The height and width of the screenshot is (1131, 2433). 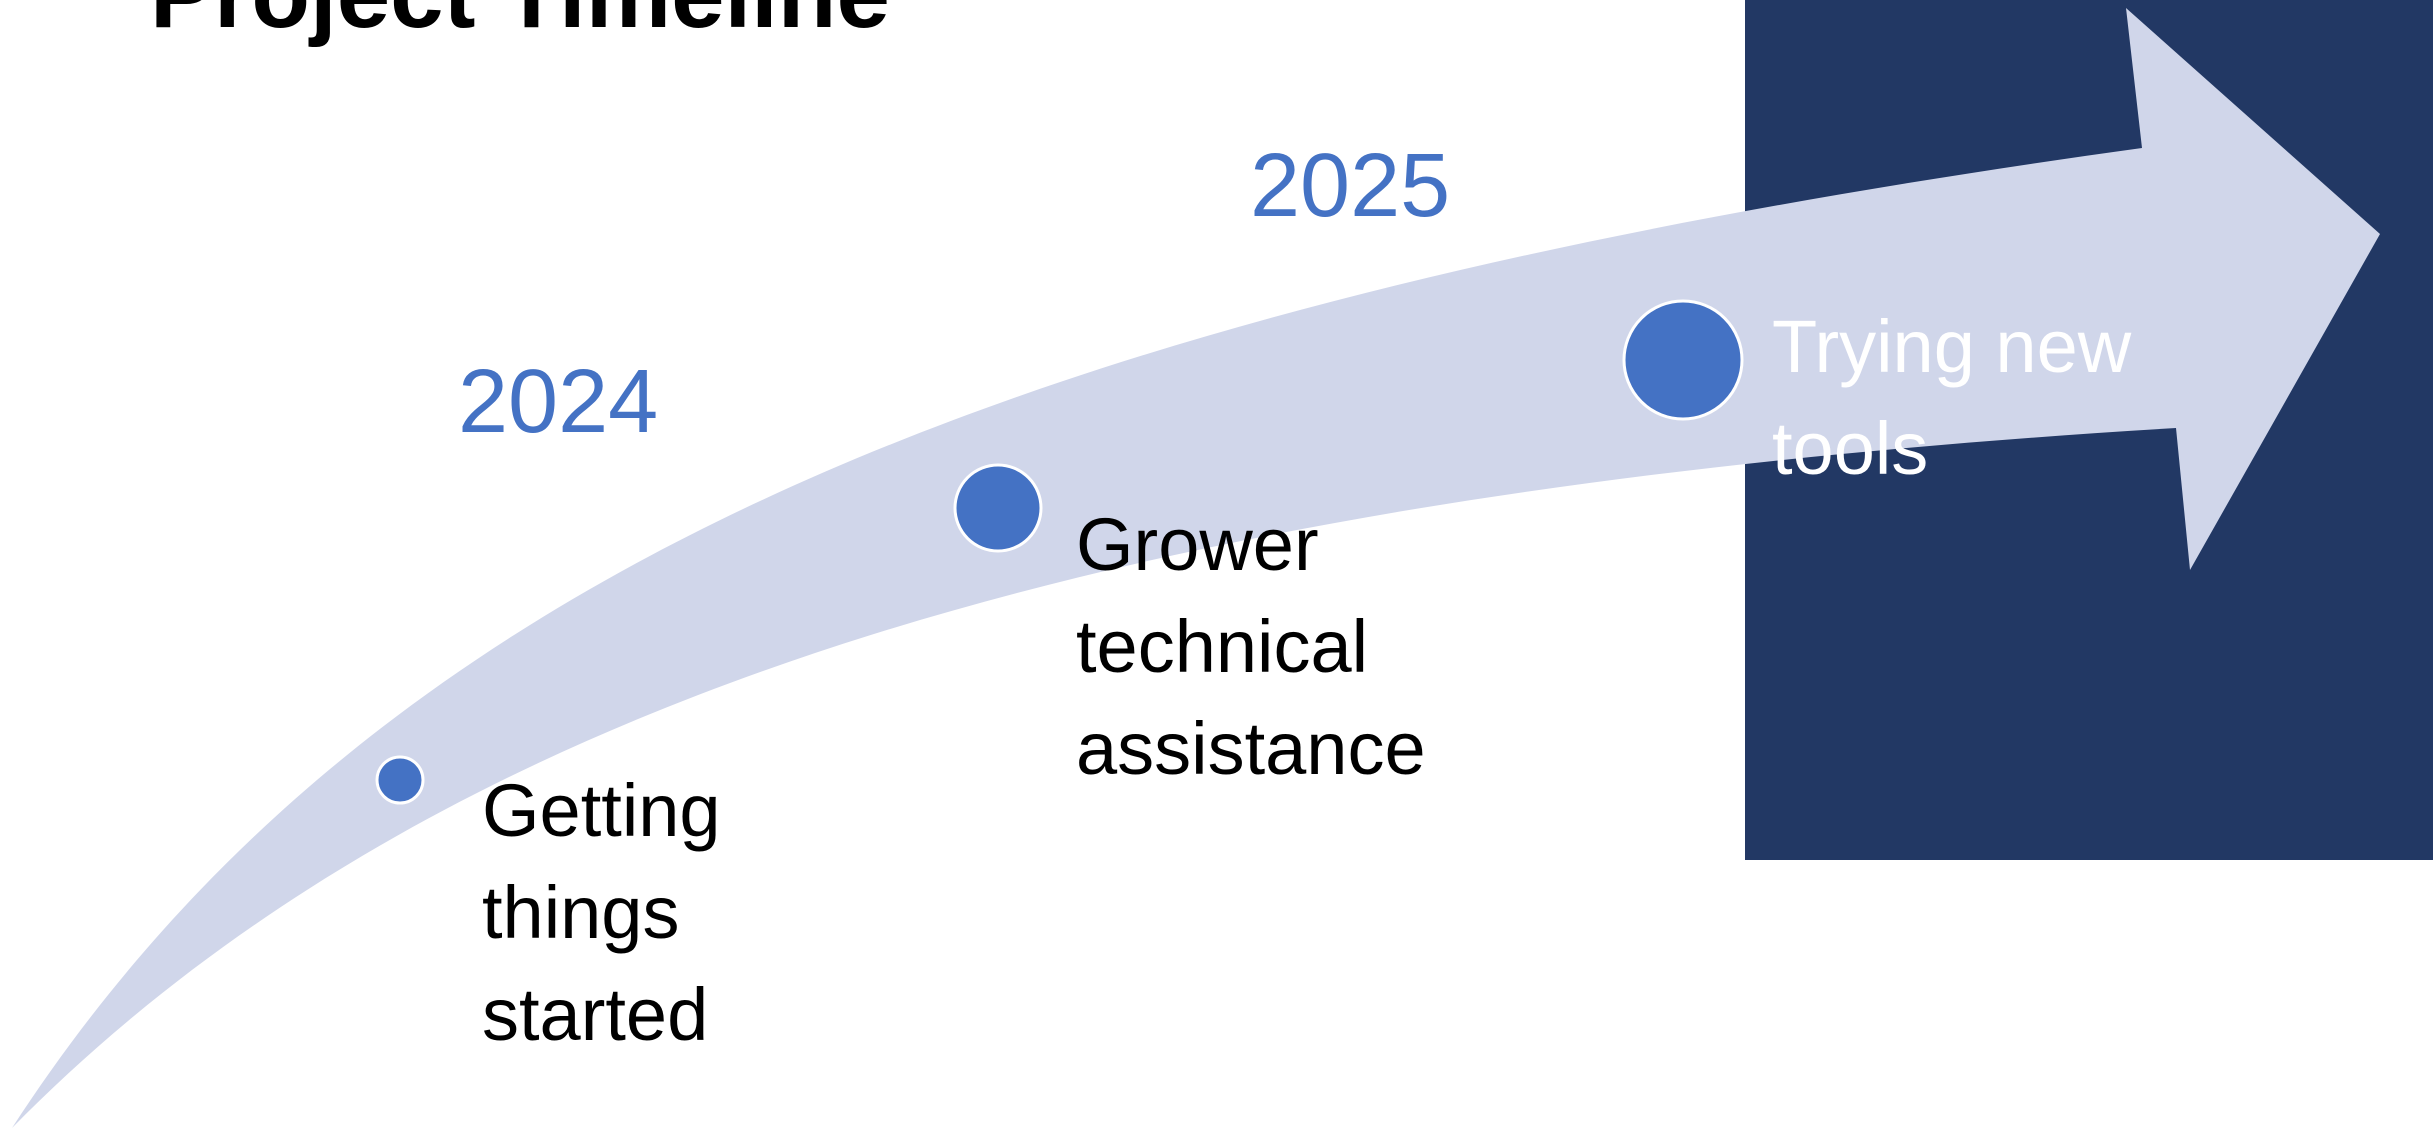 What do you see at coordinates (1683, 360) in the screenshot?
I see `milestone-3-dot` at bounding box center [1683, 360].